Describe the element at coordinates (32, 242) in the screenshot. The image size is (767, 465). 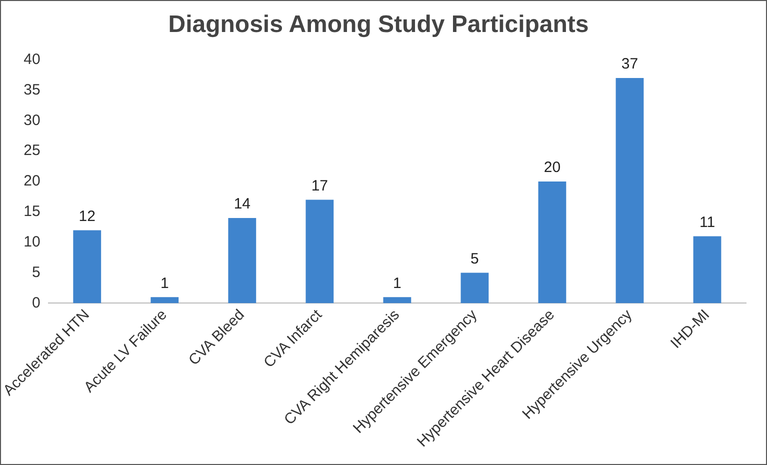
I see `y-tick-label: 10` at that location.